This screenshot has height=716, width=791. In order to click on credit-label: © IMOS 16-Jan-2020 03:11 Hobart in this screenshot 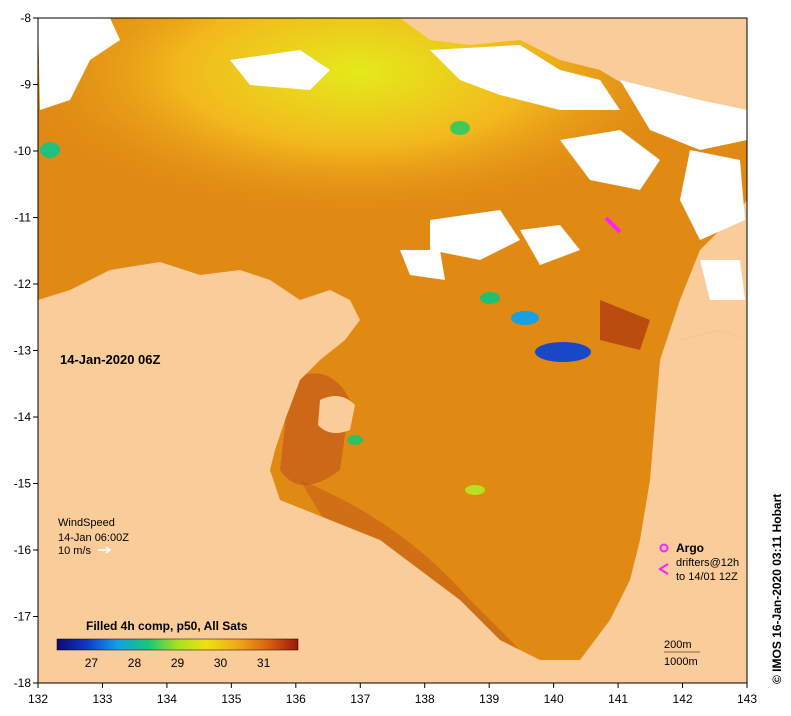, I will do `click(777, 589)`.